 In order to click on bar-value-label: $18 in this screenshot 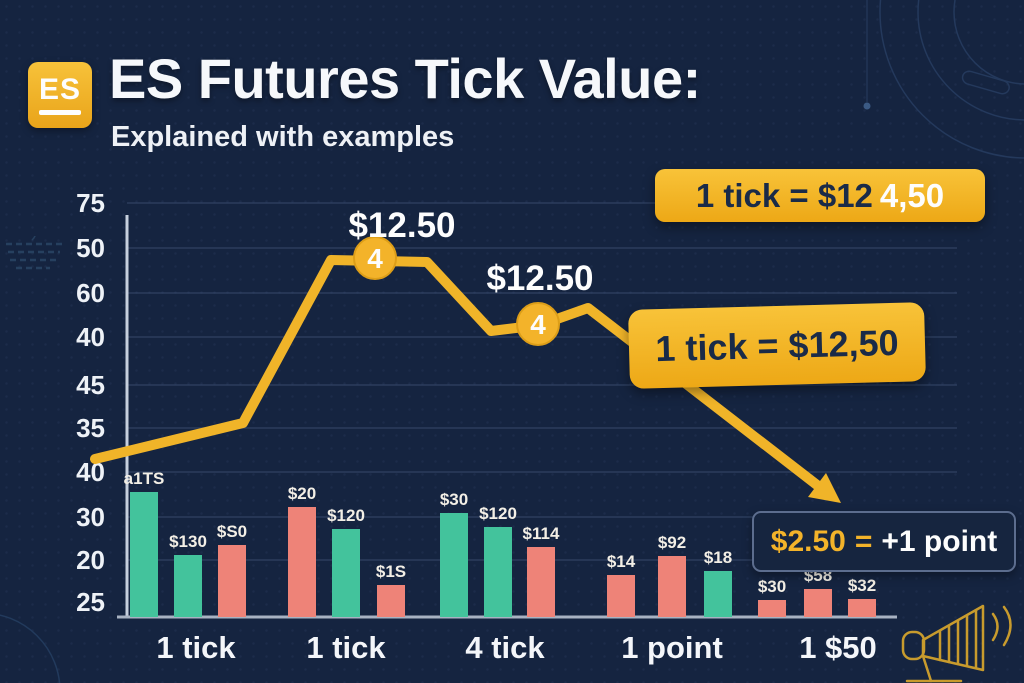, I will do `click(718, 557)`.